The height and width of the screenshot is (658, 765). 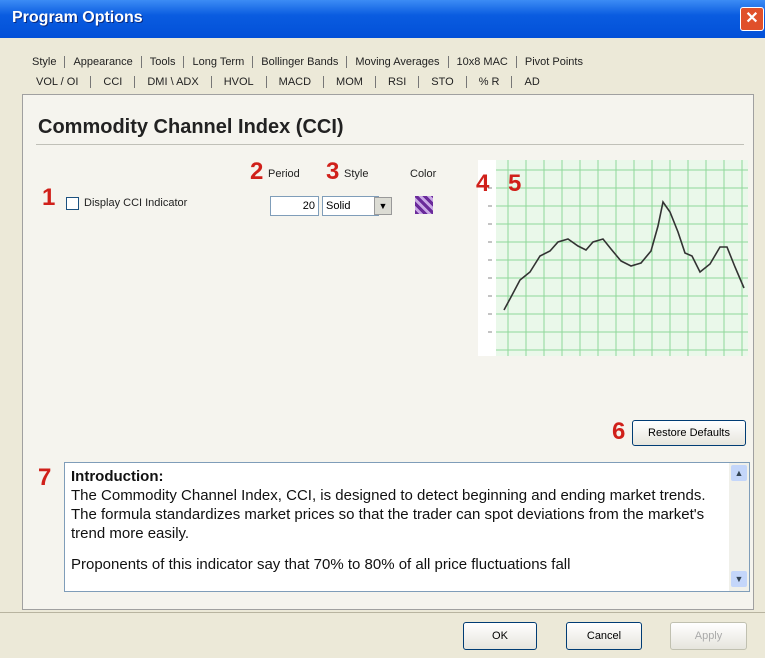 What do you see at coordinates (424, 205) in the screenshot?
I see `color-swatch` at bounding box center [424, 205].